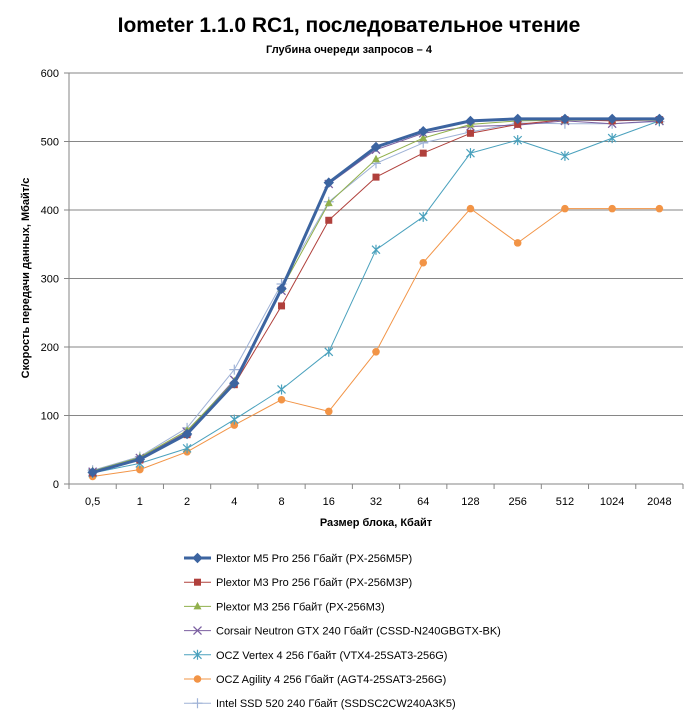 The image size is (699, 722). What do you see at coordinates (329, 502) in the screenshot?
I see `x-tick-label: 16` at bounding box center [329, 502].